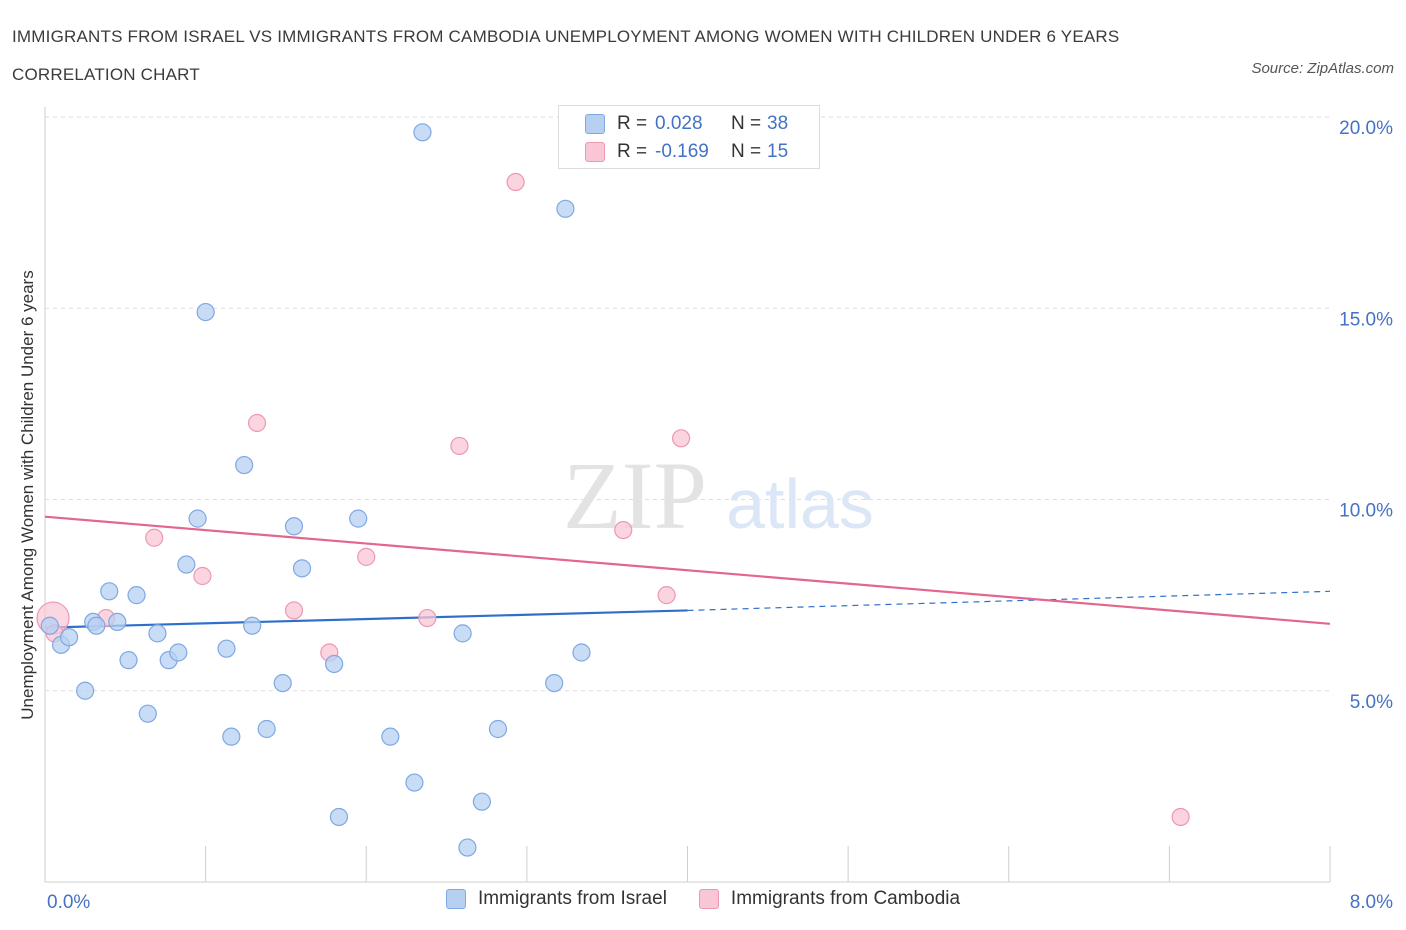  Describe the element at coordinates (635, 495) in the screenshot. I see `watermark-zip: ZIP` at that location.